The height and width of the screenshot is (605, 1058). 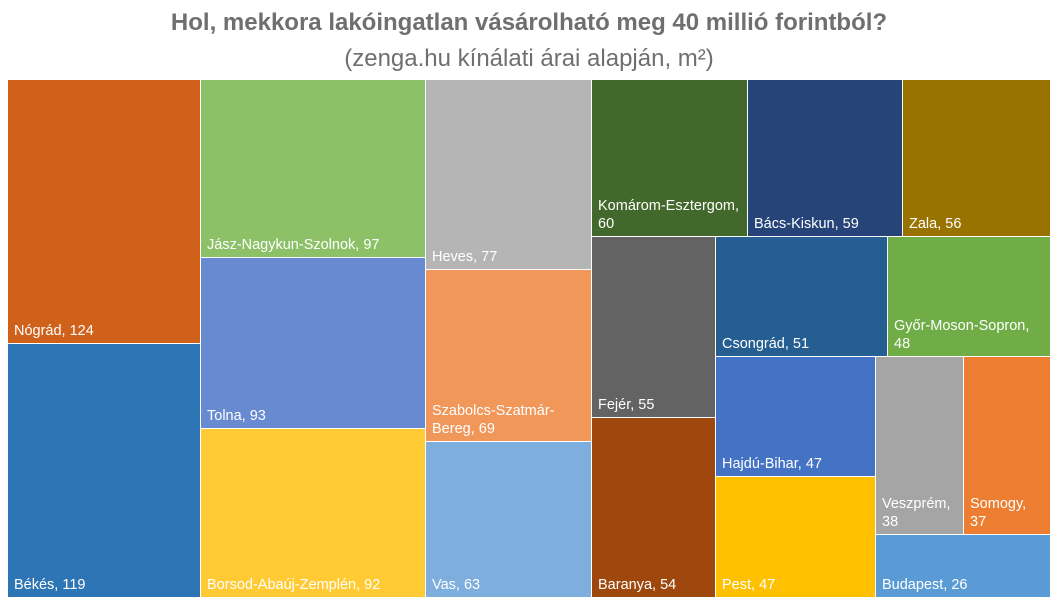 What do you see at coordinates (236, 416) in the screenshot?
I see `tile-label: Tolna, 93` at bounding box center [236, 416].